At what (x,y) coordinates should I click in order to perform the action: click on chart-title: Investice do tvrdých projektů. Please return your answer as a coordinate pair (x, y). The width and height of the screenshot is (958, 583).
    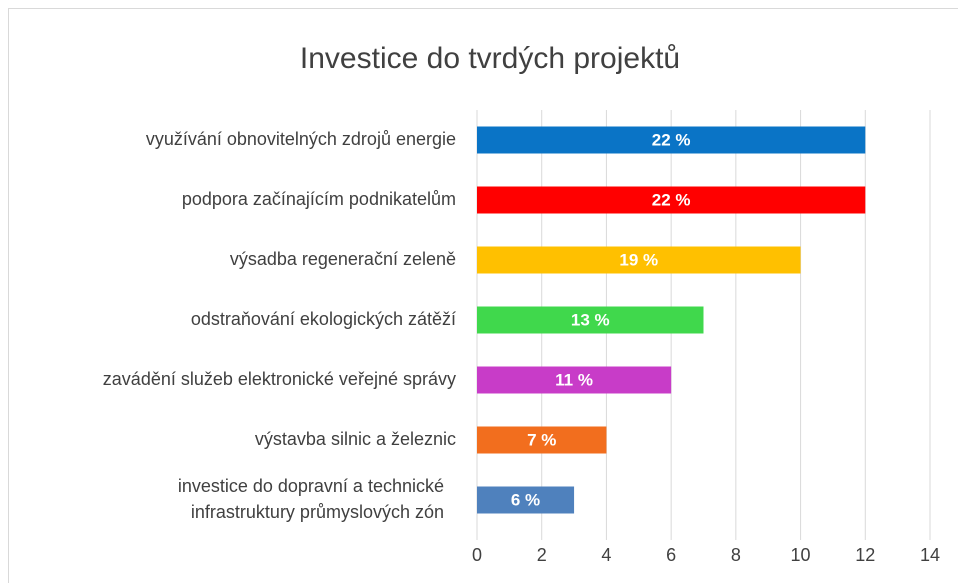
    Looking at the image, I should click on (490, 58).